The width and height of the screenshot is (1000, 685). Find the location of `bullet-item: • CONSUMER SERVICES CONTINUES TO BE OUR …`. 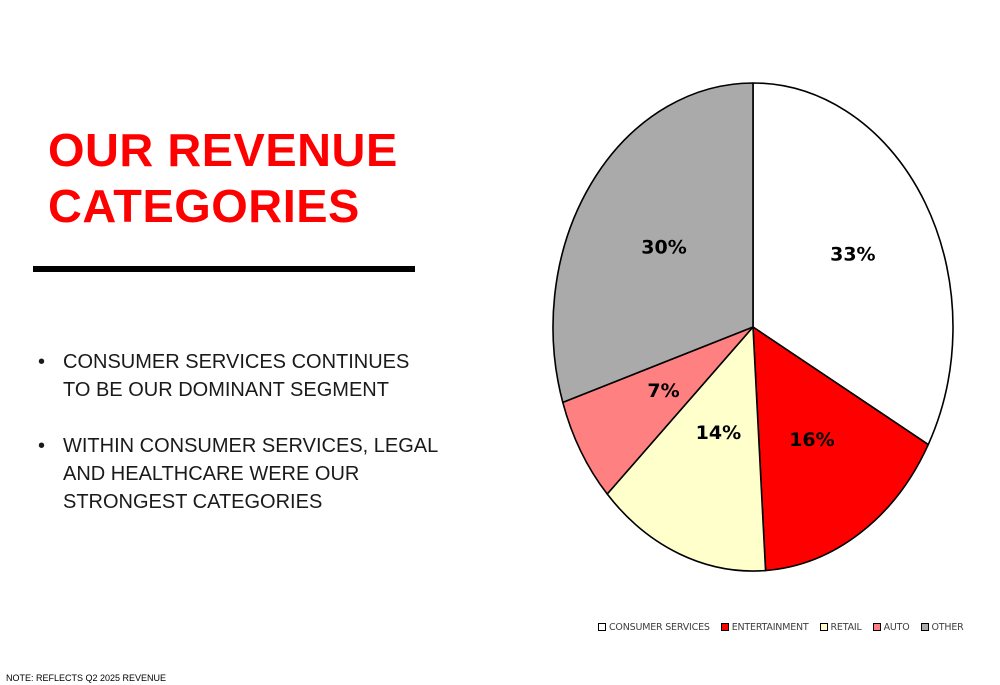

bullet-item: • CONSUMER SERVICES CONTINUES TO BE OUR … is located at coordinates (238, 376).